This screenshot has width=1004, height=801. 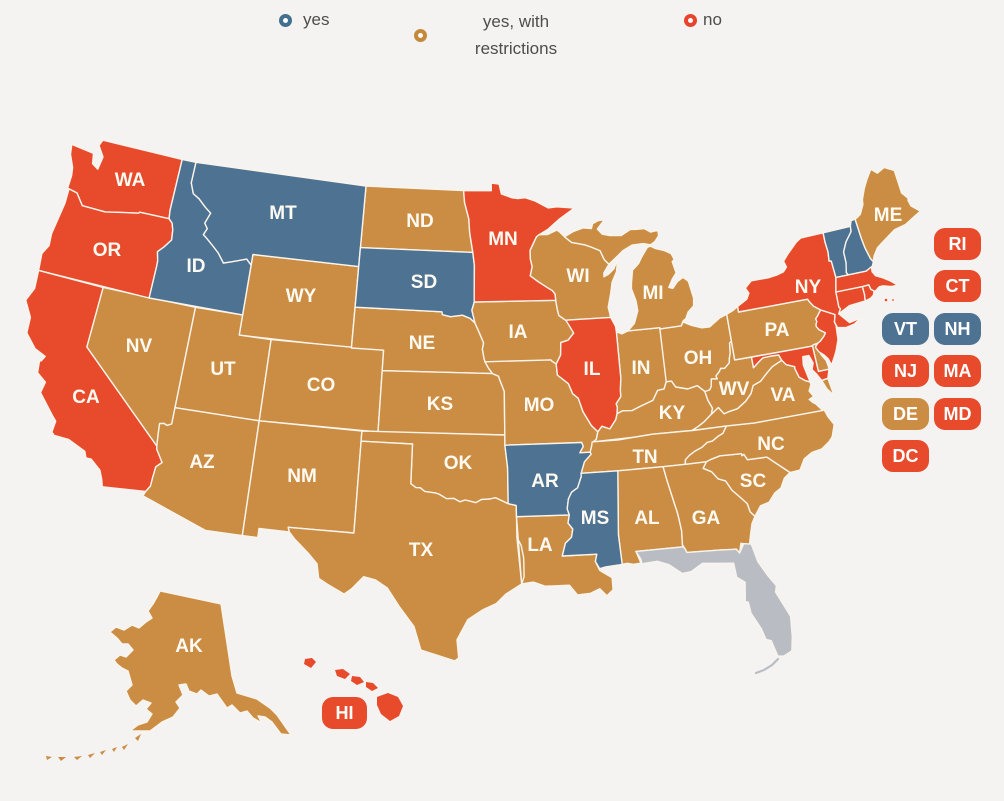 I want to click on svg-text: TN, so click(x=644, y=457).